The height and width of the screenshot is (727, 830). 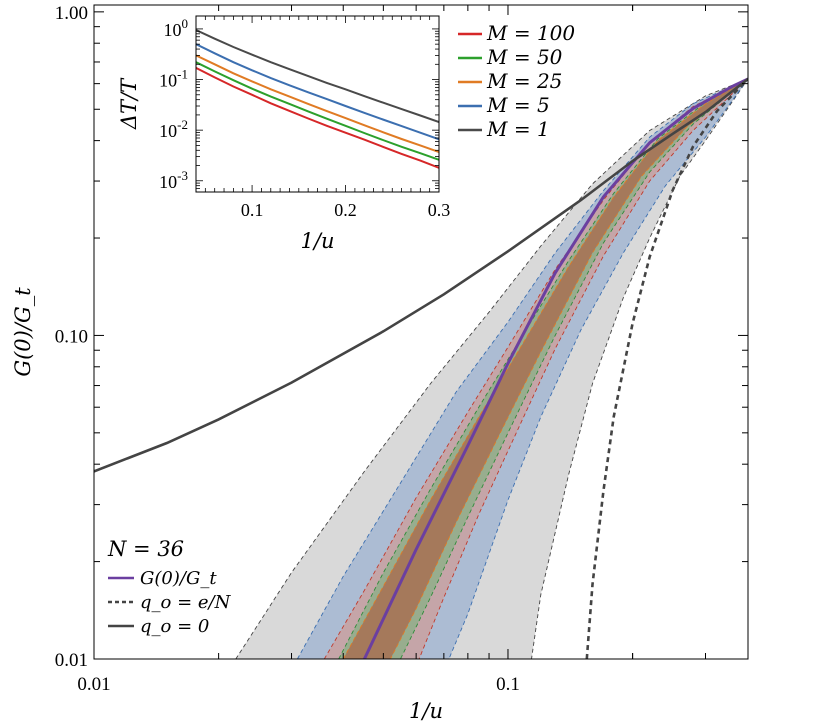 I want to click on inset-y-tick-label: 10⁻¹, so click(x=173, y=79).